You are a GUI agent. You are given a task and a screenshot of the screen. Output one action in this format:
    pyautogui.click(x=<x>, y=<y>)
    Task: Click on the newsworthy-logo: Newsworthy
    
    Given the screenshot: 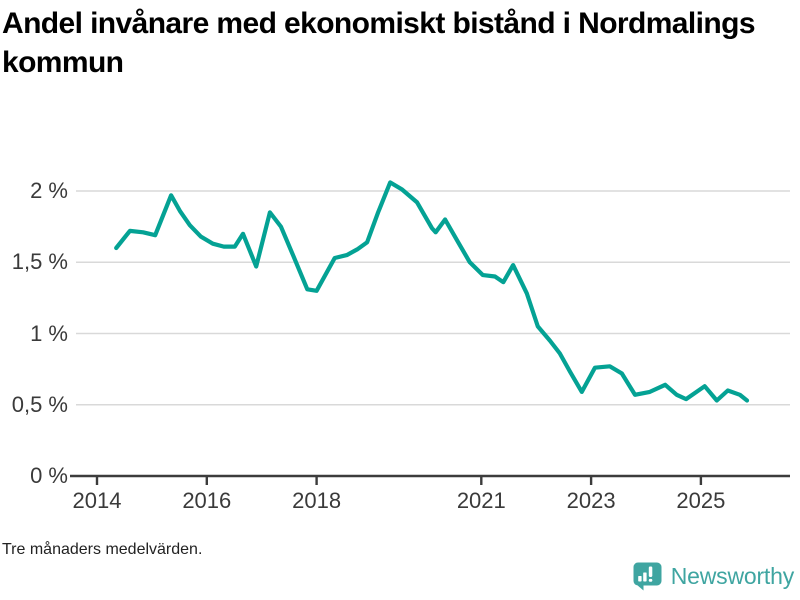 What is the action you would take?
    pyautogui.click(x=712, y=576)
    